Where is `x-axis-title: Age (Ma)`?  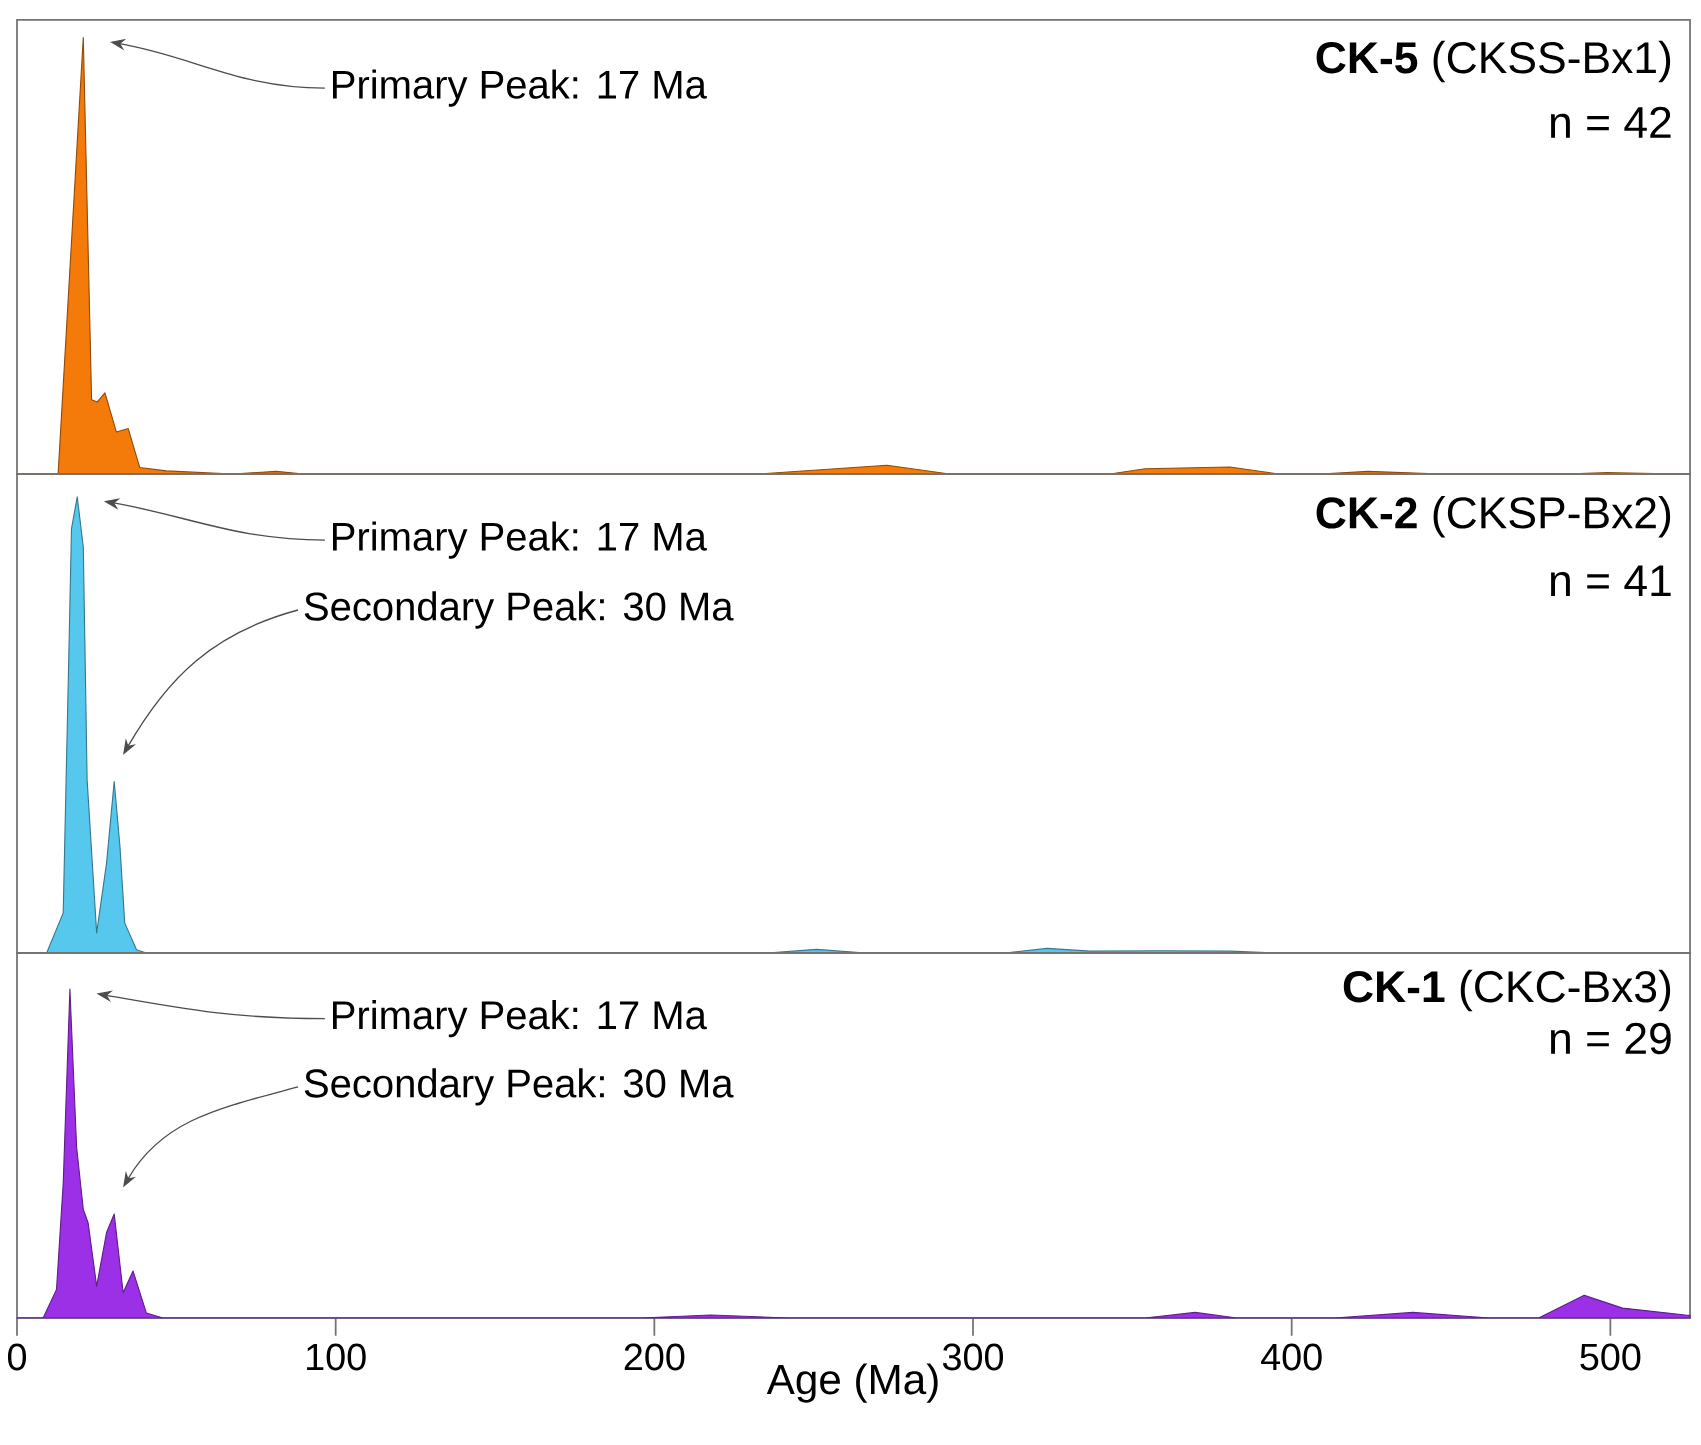
x-axis-title: Age (Ma) is located at coordinates (852, 1383).